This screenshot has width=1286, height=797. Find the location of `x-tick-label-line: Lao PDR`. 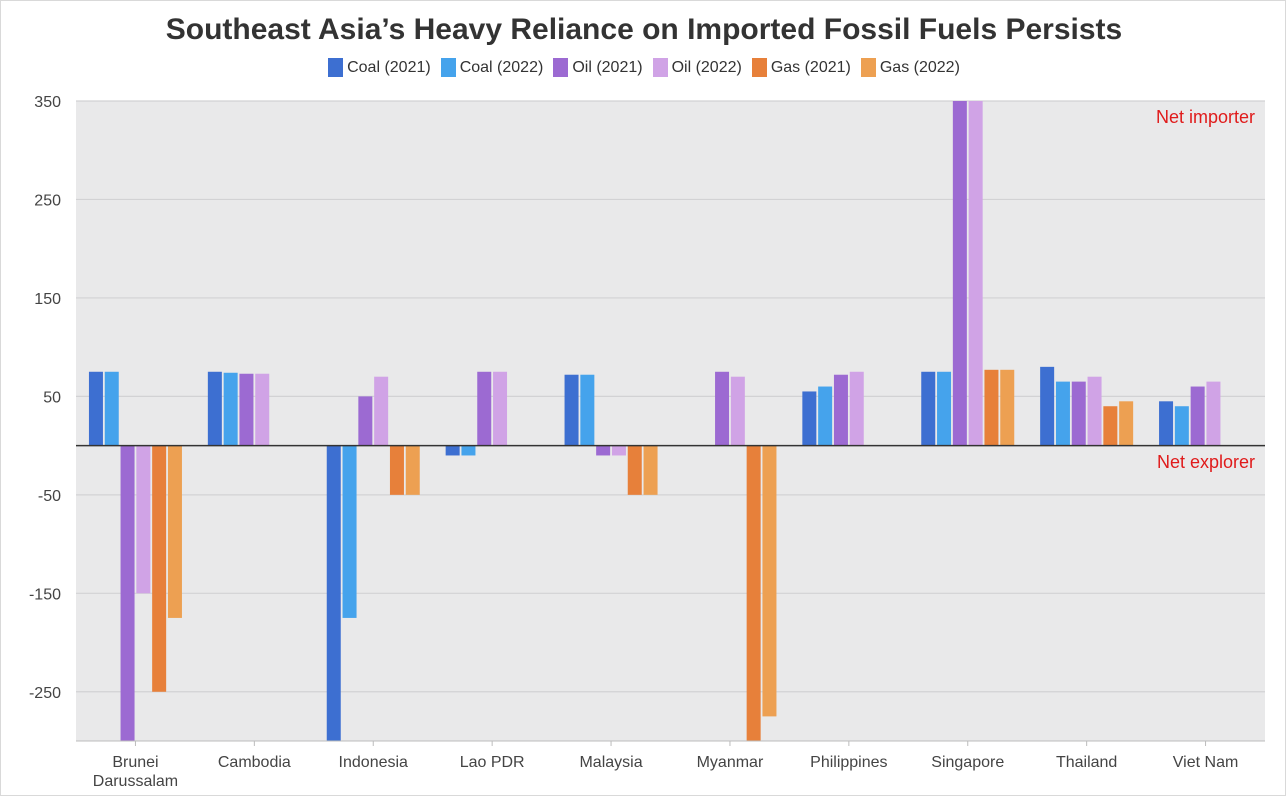

x-tick-label-line: Lao PDR is located at coordinates (492, 762).